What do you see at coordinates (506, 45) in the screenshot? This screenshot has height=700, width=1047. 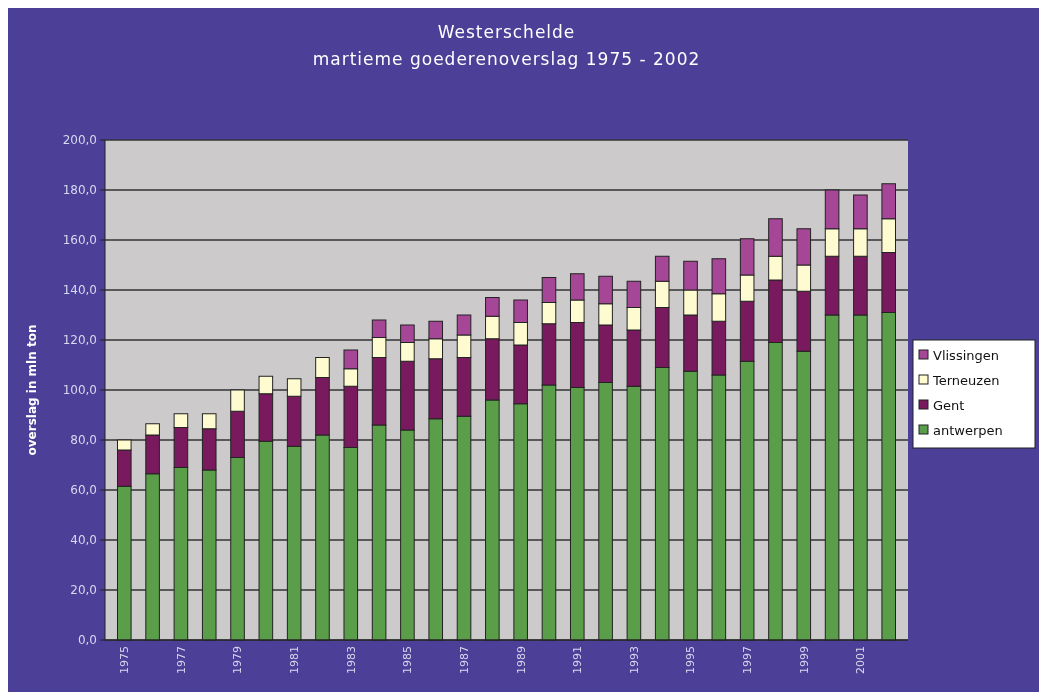 I see `chart-title: Westerschelde martieme goederenoverslag 1975 - 2002` at bounding box center [506, 45].